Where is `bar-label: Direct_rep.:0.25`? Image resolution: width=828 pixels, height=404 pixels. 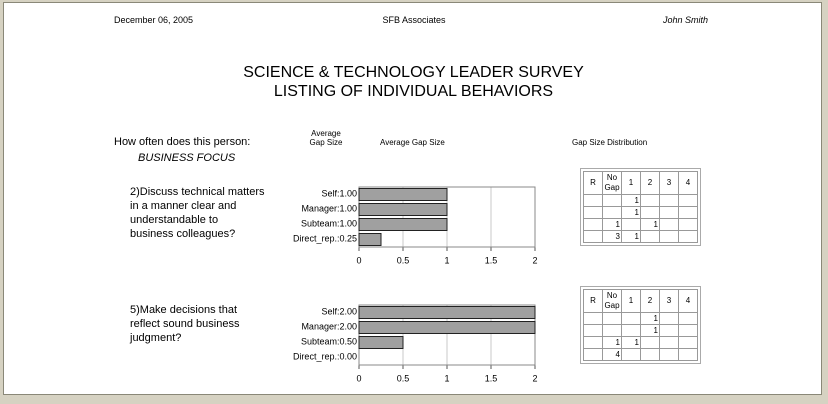
bar-label: Direct_rep.:0.25 is located at coordinates (325, 239).